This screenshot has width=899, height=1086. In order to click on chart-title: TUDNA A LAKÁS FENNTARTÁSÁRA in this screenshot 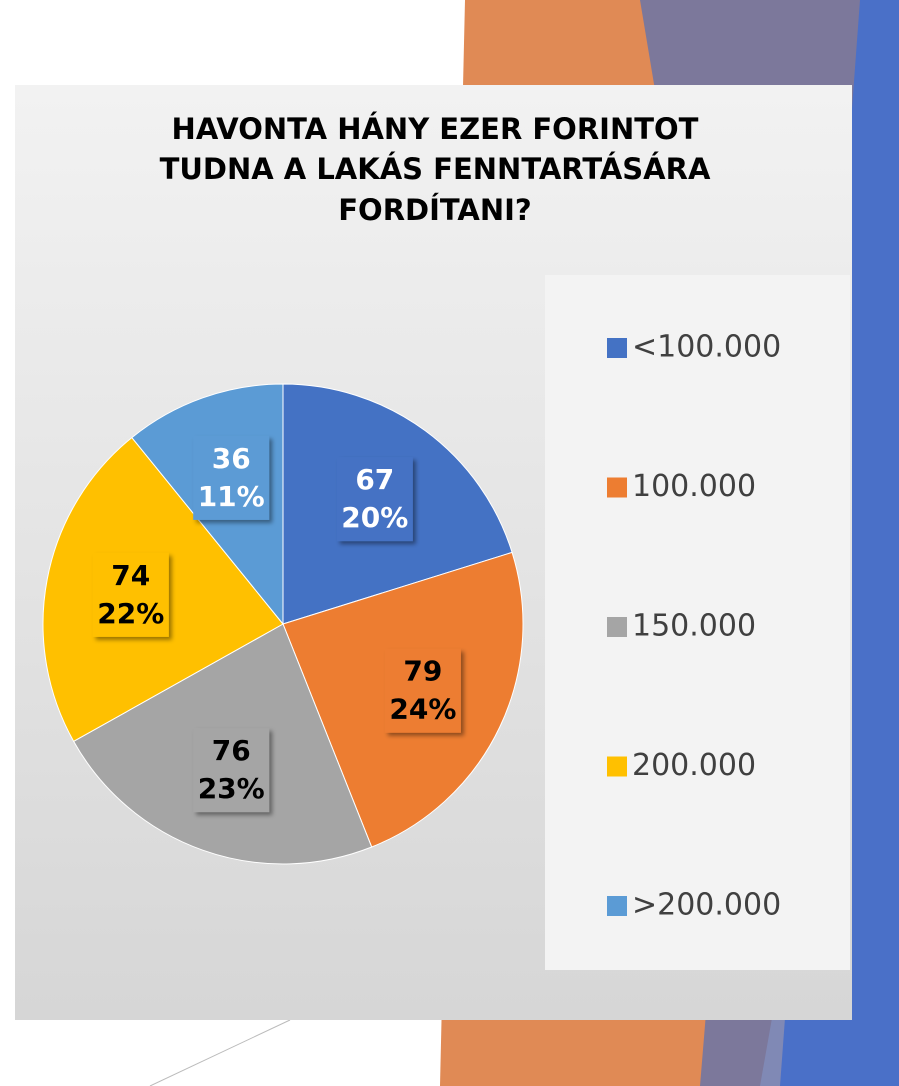, I will do `click(435, 169)`.